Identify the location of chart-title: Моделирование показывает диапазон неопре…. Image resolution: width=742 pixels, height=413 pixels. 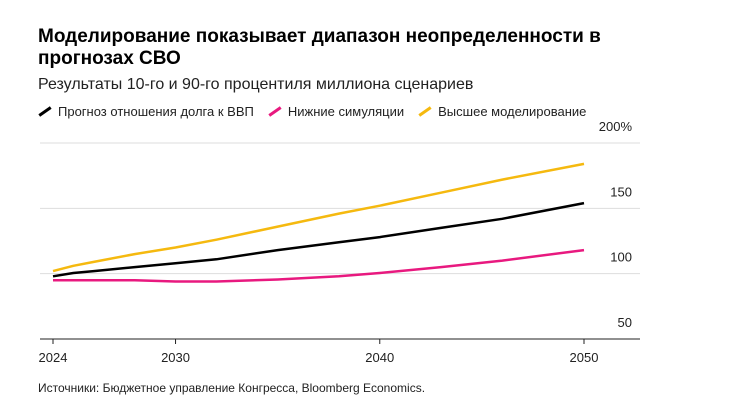
(319, 47).